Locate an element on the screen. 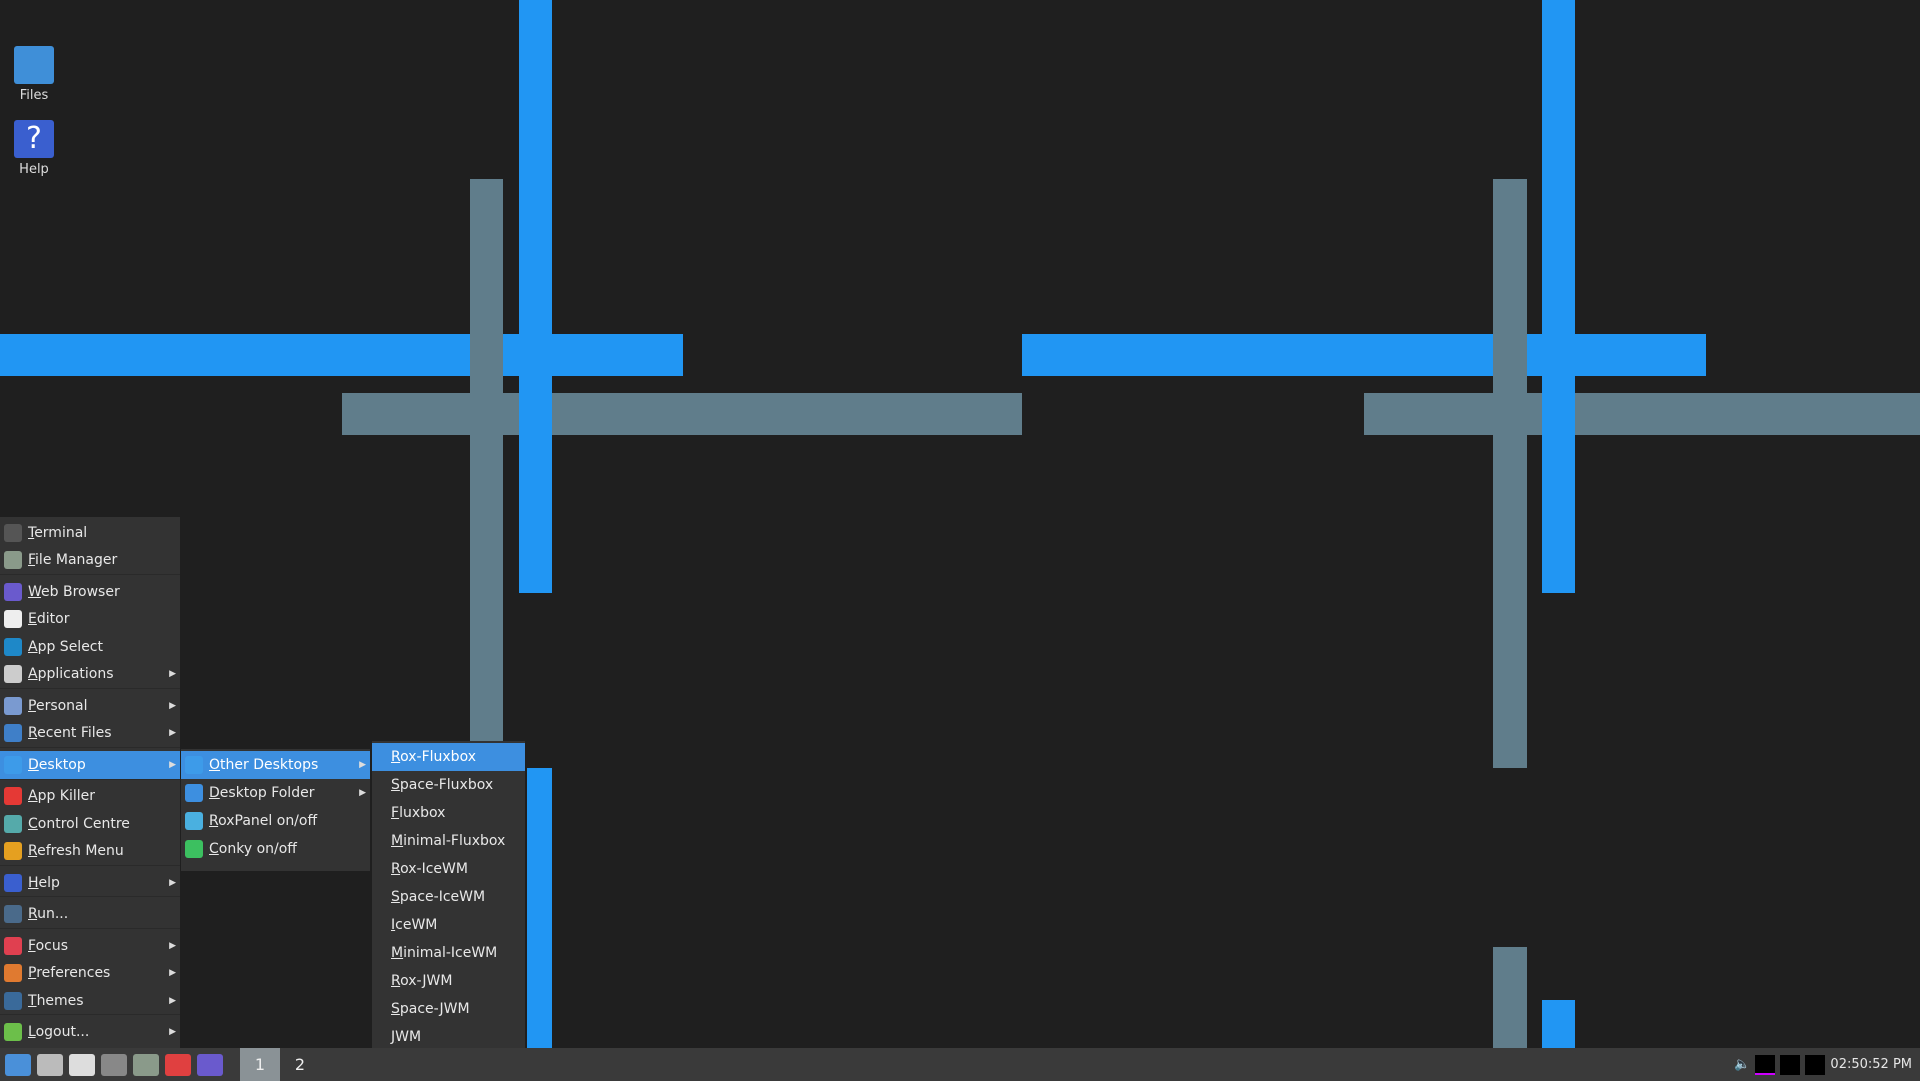  menu-item-label: Editor is located at coordinates (49, 619).